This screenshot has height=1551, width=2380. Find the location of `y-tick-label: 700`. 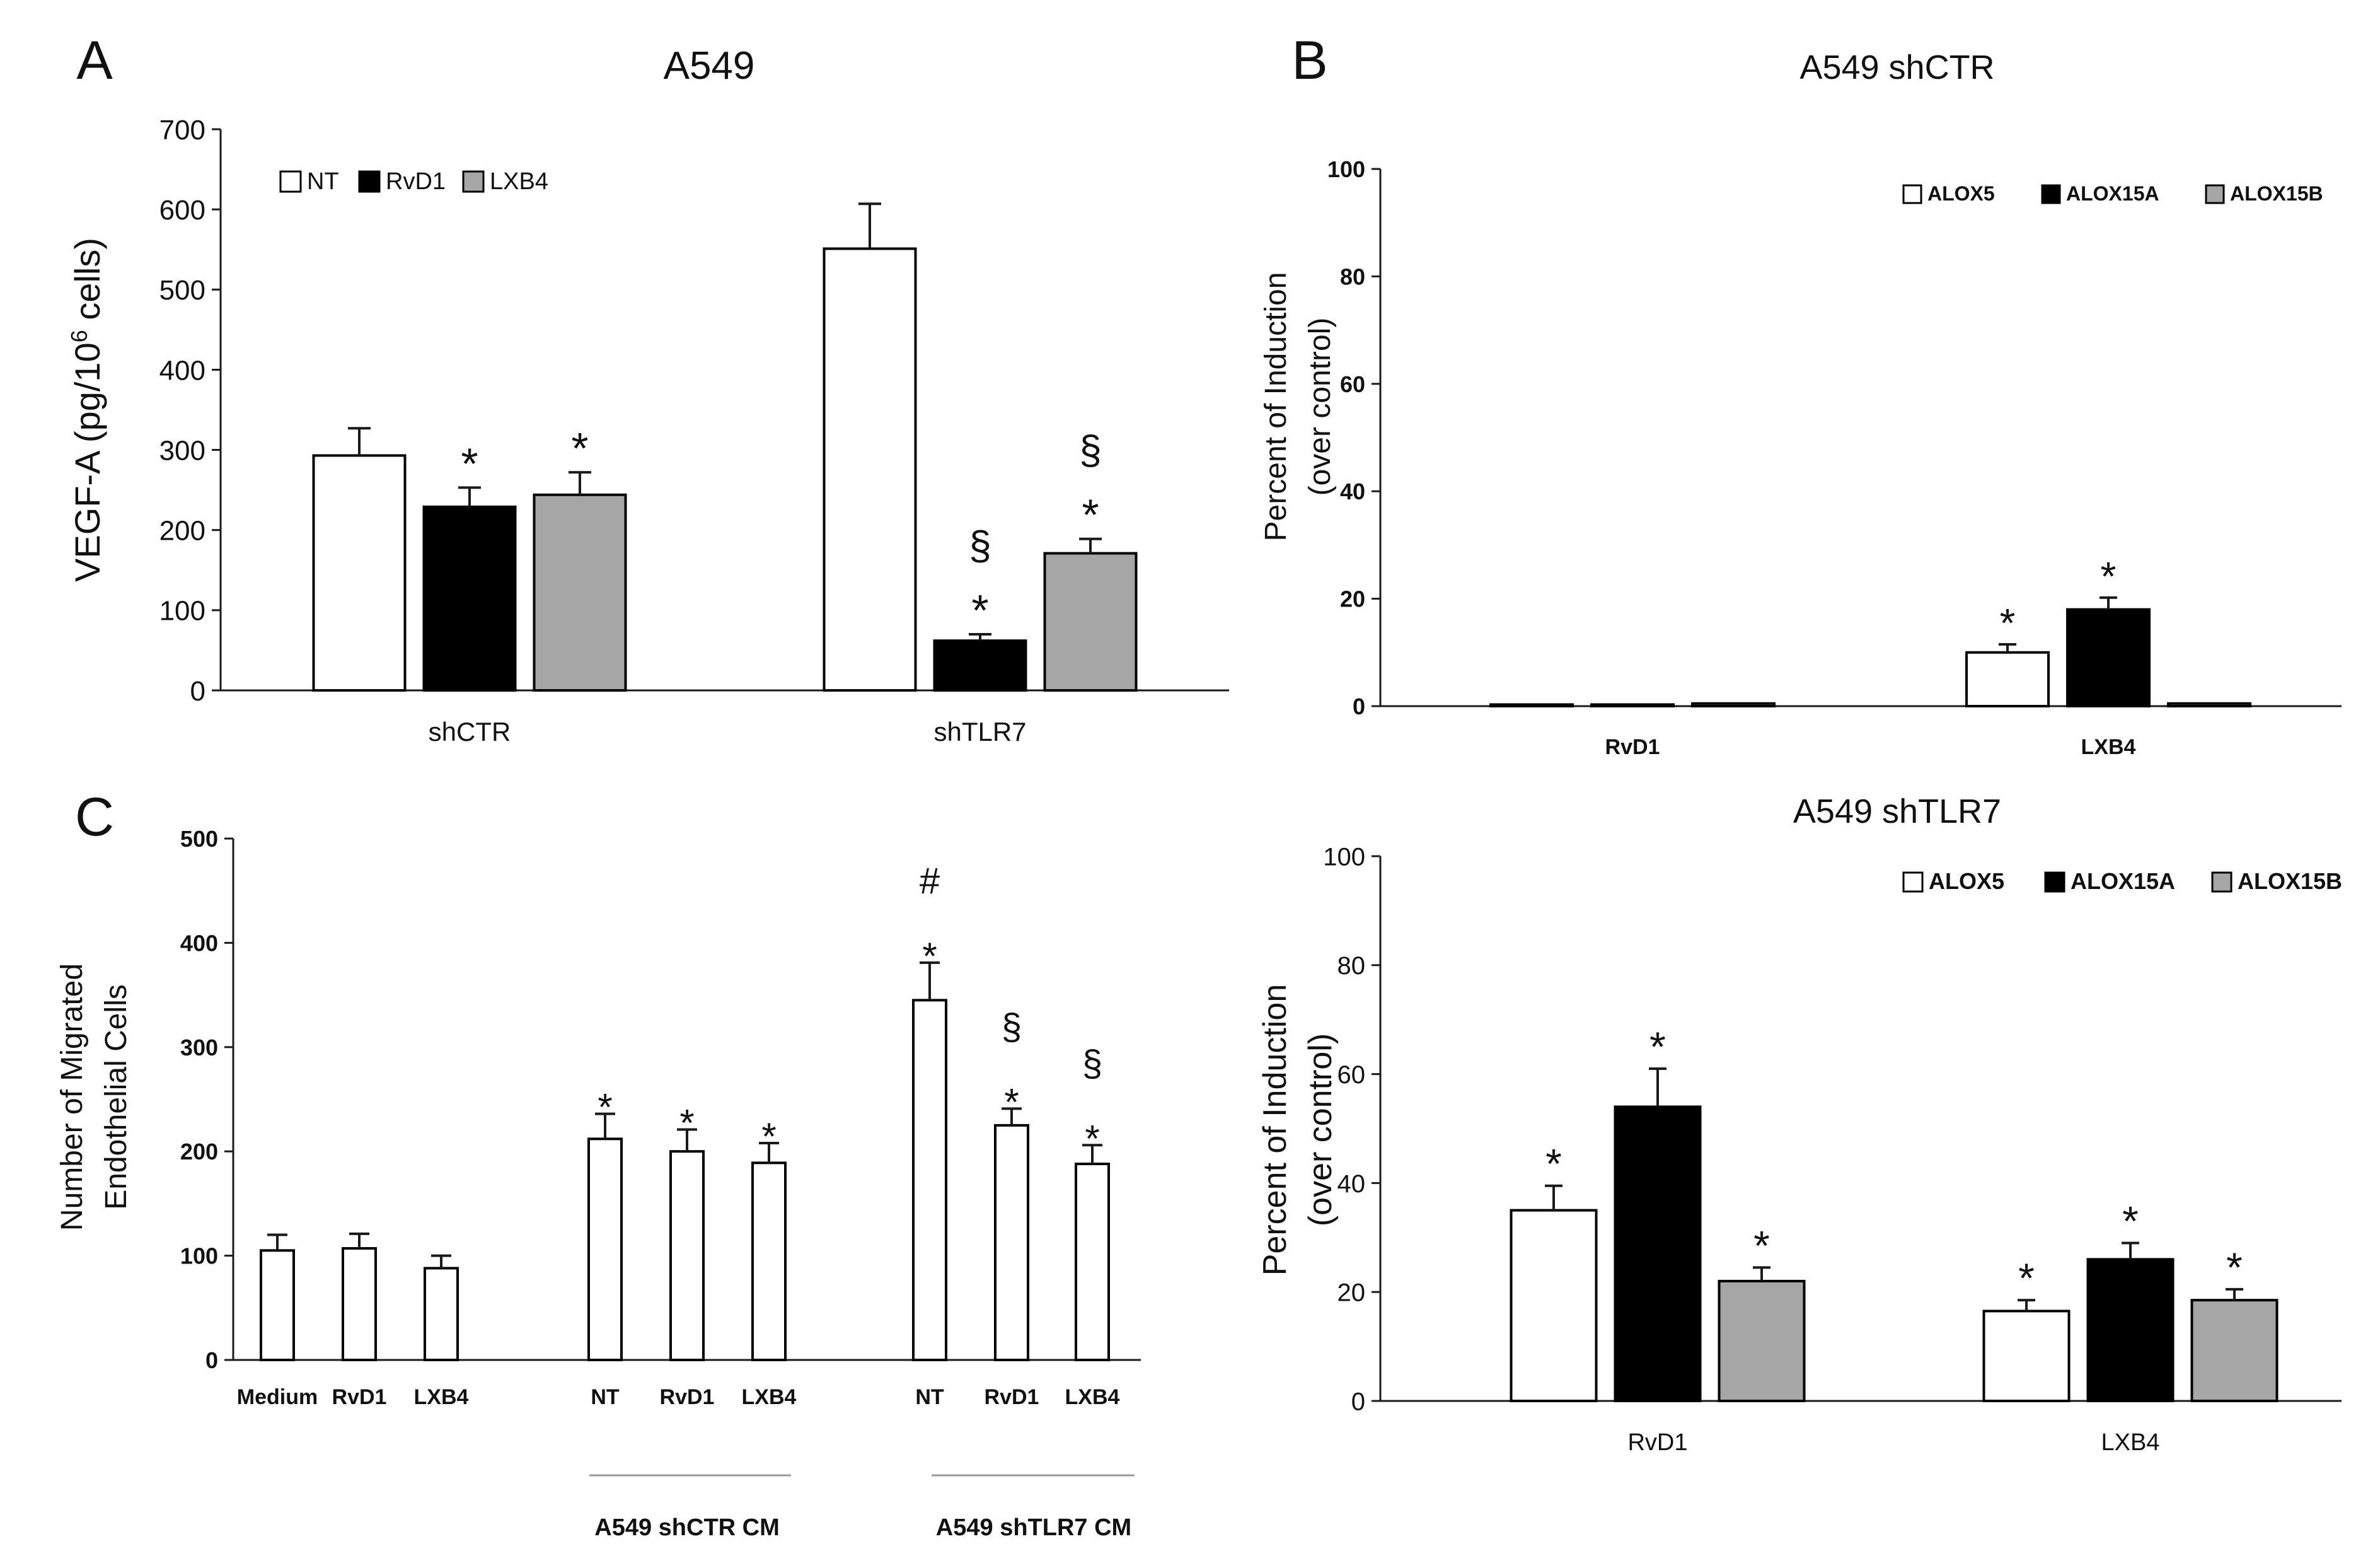

y-tick-label: 700 is located at coordinates (182, 130).